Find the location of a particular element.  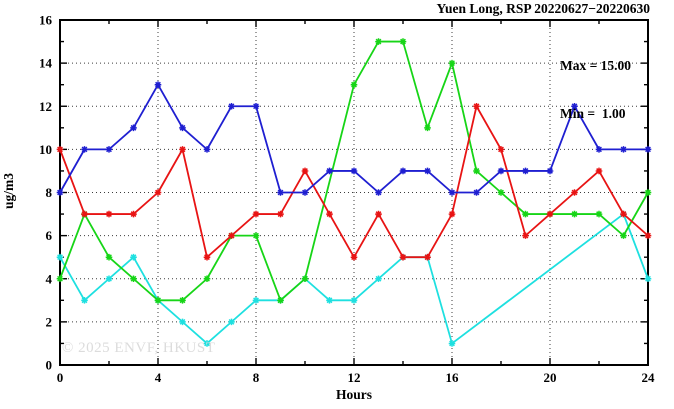

x-tick-label: 20 is located at coordinates (550, 377).